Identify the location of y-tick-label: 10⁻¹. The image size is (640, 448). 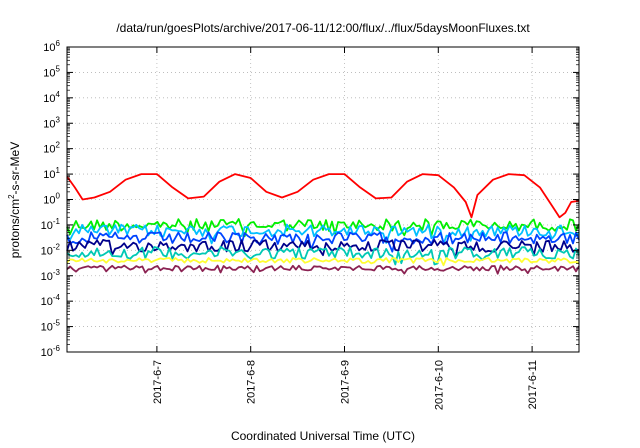
(51, 224).